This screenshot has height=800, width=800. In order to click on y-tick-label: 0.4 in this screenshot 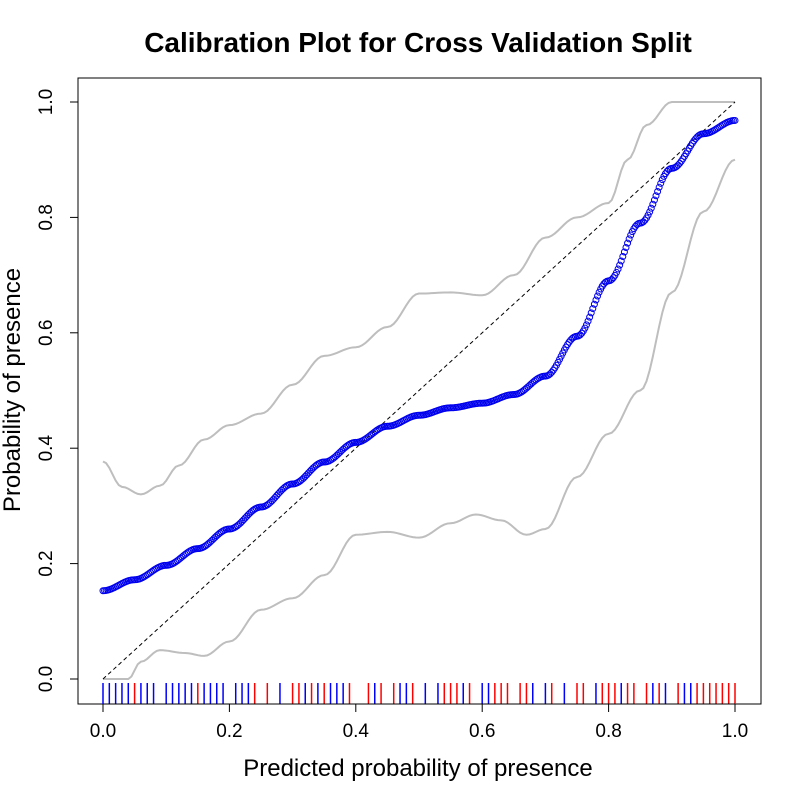, I will do `click(46, 448)`.